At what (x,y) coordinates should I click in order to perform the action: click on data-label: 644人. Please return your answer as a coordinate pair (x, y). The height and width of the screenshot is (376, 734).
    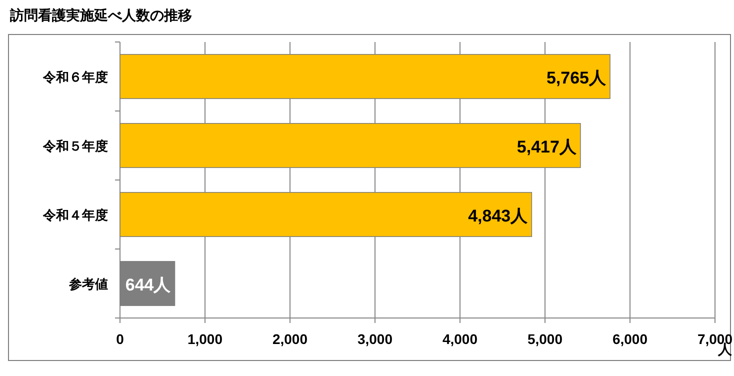
    Looking at the image, I should click on (148, 285).